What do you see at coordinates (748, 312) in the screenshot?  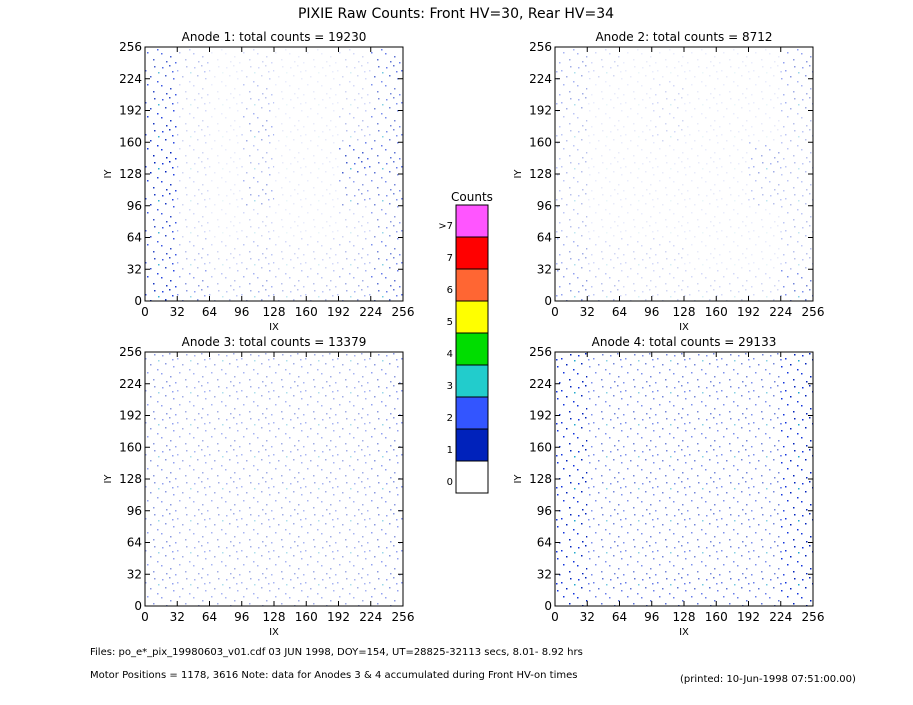 I see `x-tick-label: 192` at bounding box center [748, 312].